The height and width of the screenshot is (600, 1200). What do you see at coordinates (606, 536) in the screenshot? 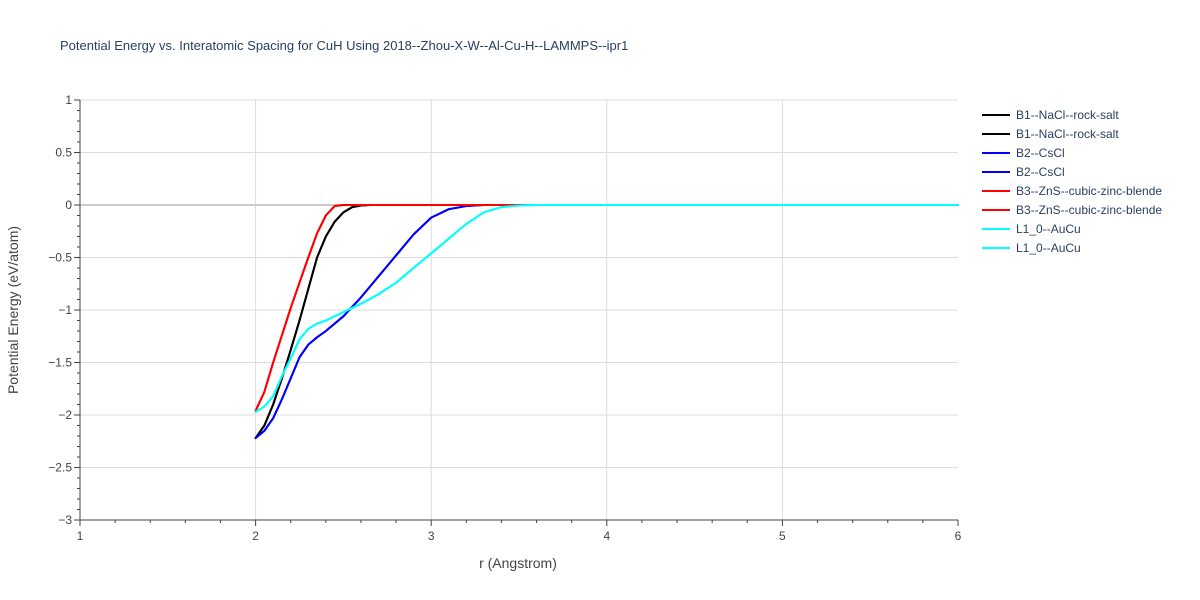
I see `x-tick-label: 4` at bounding box center [606, 536].